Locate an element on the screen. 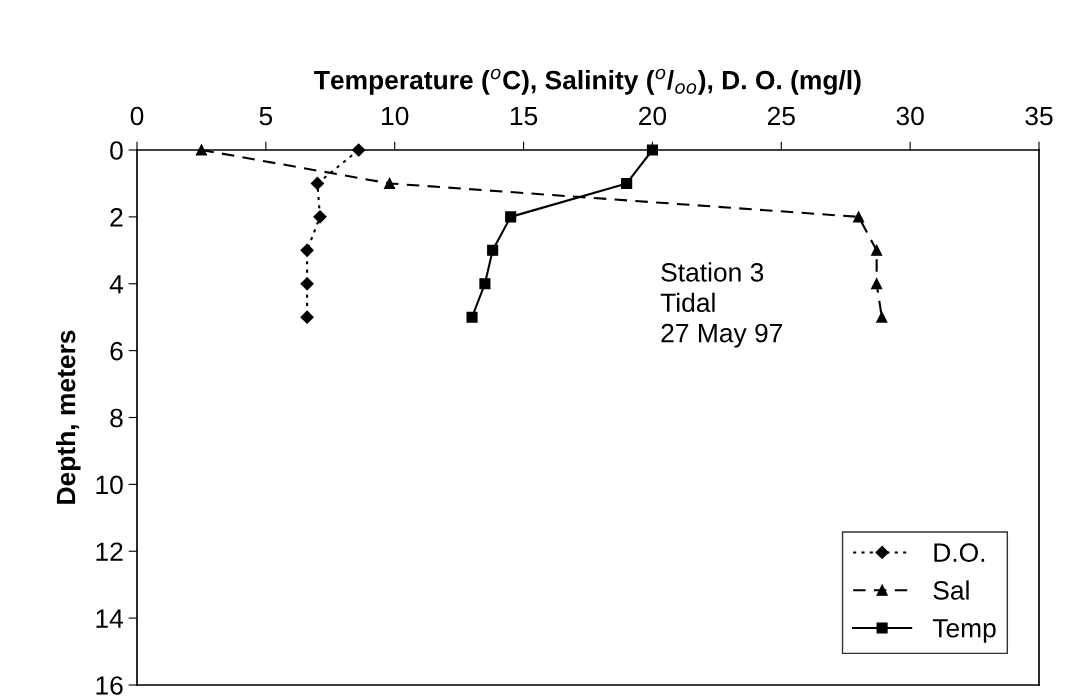 The width and height of the screenshot is (1088, 700). x-tick-label: 35 is located at coordinates (1039, 116).